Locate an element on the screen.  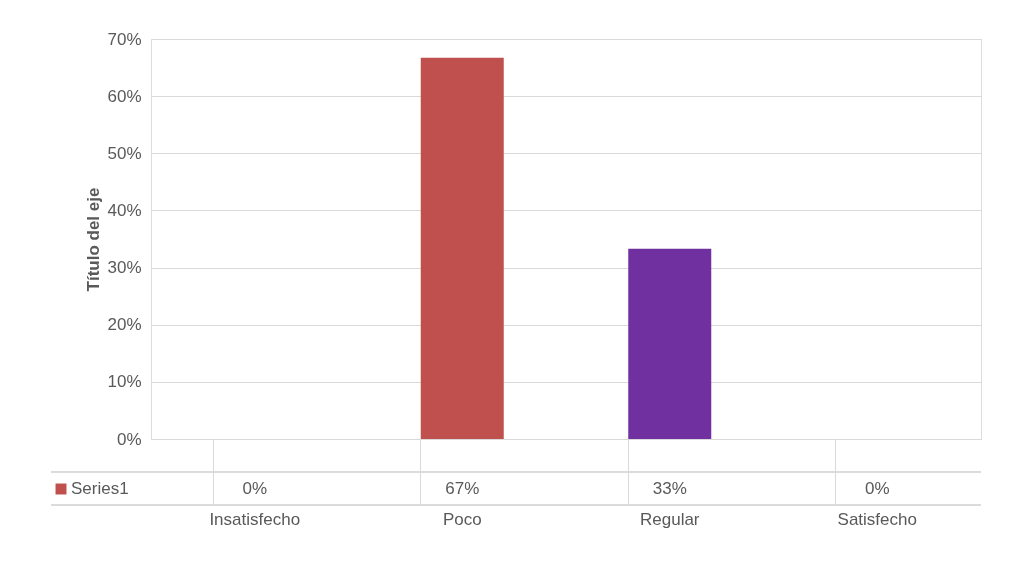
y-tick-label: 0% is located at coordinates (129, 439).